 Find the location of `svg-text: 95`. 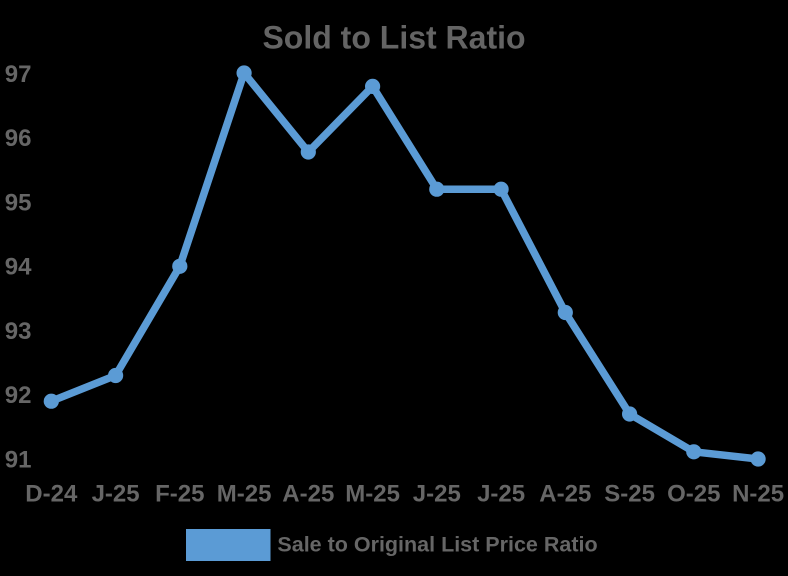

svg-text: 95 is located at coordinates (18, 203).